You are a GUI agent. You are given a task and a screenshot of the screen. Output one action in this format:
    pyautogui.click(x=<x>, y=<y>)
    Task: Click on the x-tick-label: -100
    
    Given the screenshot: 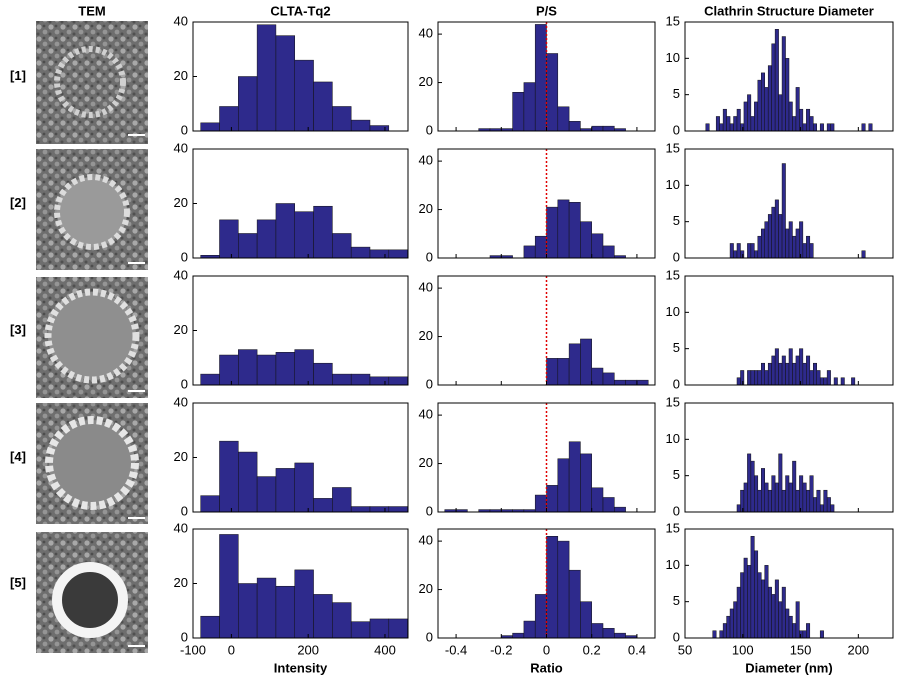 What is the action you would take?
    pyautogui.click(x=193, y=649)
    